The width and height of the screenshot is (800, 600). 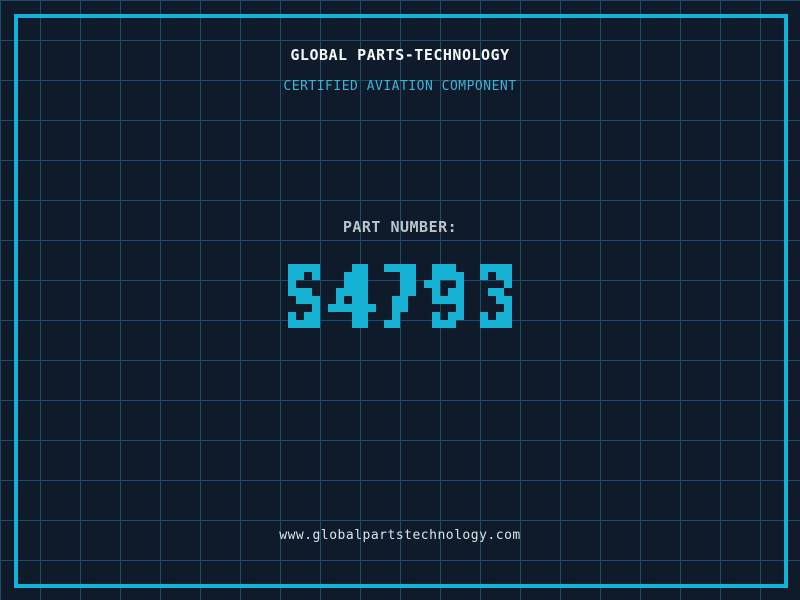 I want to click on part-number-display, so click(x=400, y=296).